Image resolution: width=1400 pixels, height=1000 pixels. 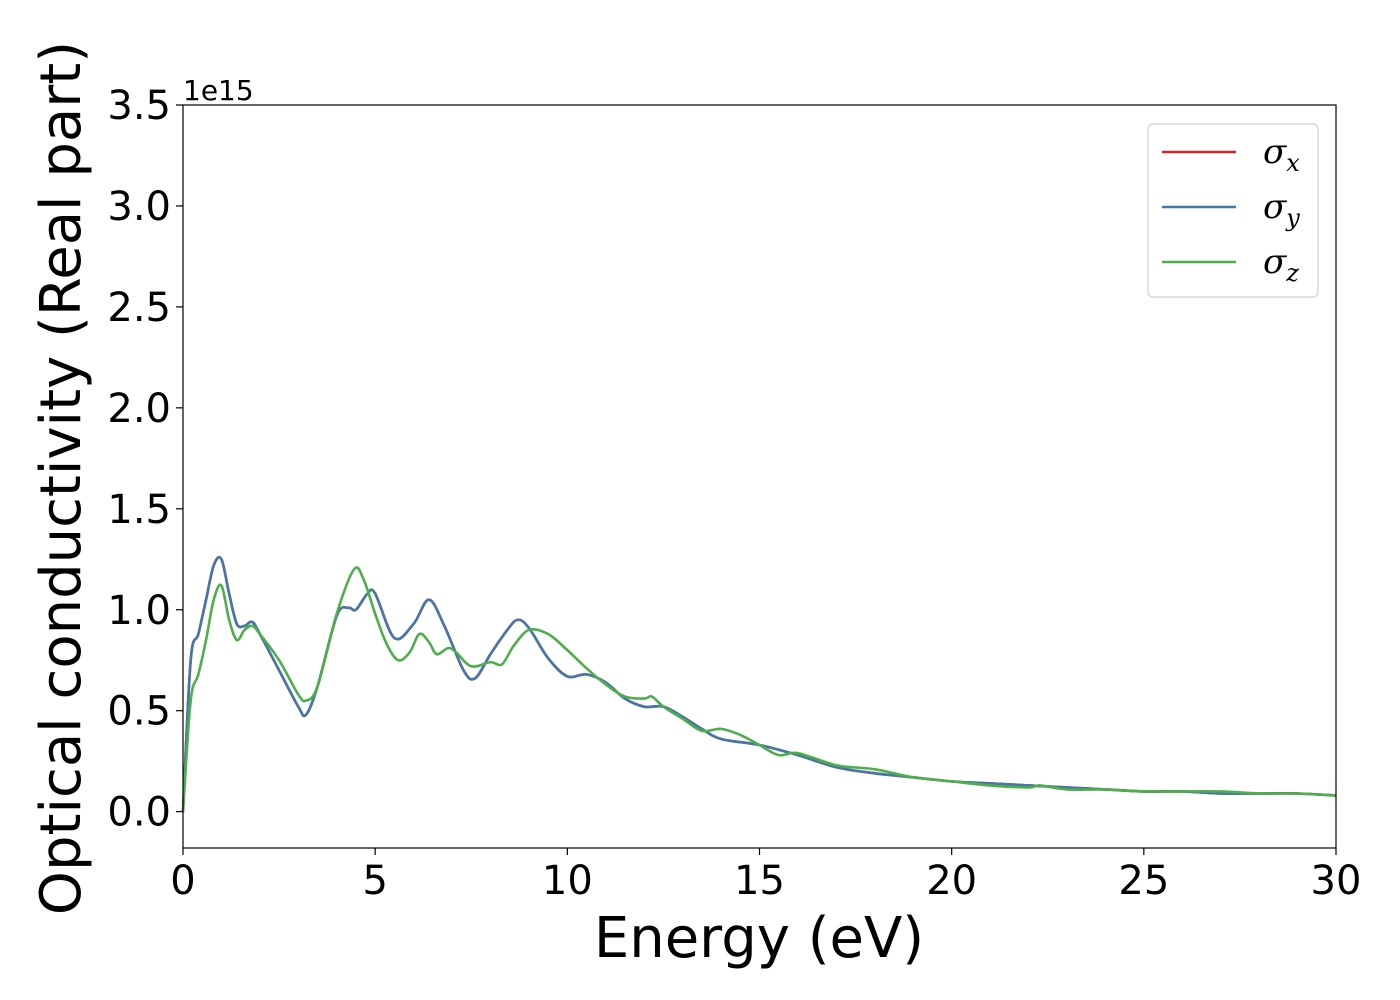 I want to click on x-tick-label: 0, so click(x=182, y=881).